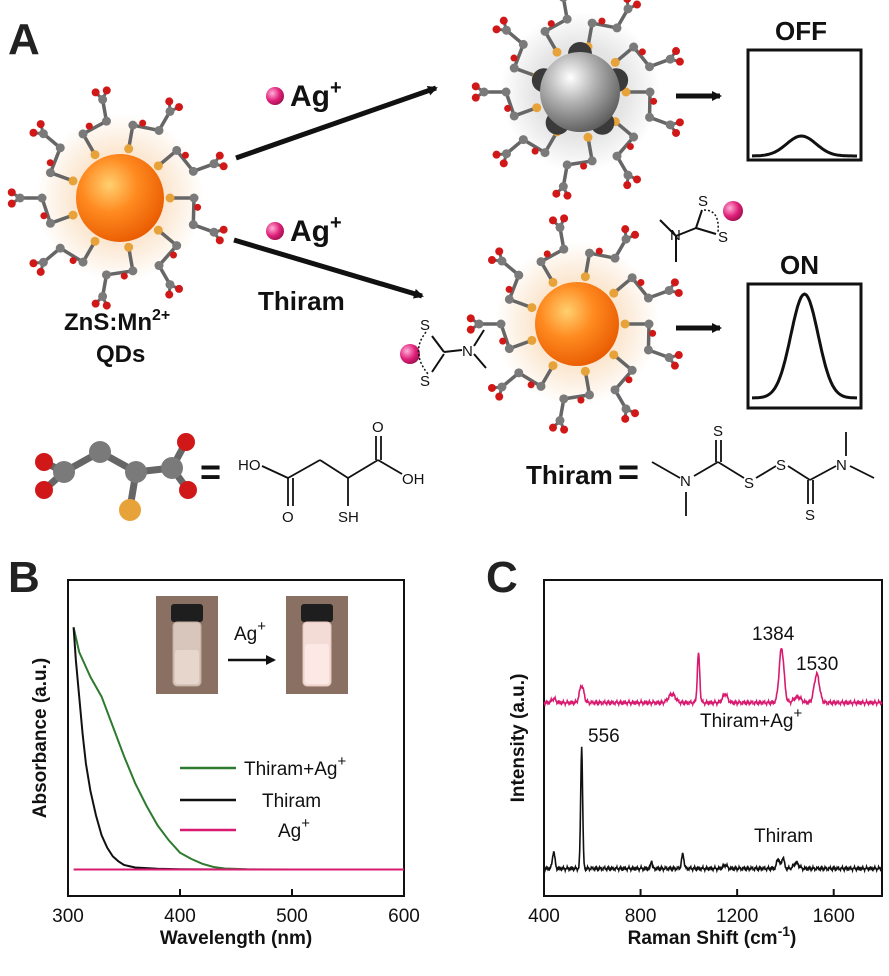  I want to click on chart-b-series-line, so click(239, 748).